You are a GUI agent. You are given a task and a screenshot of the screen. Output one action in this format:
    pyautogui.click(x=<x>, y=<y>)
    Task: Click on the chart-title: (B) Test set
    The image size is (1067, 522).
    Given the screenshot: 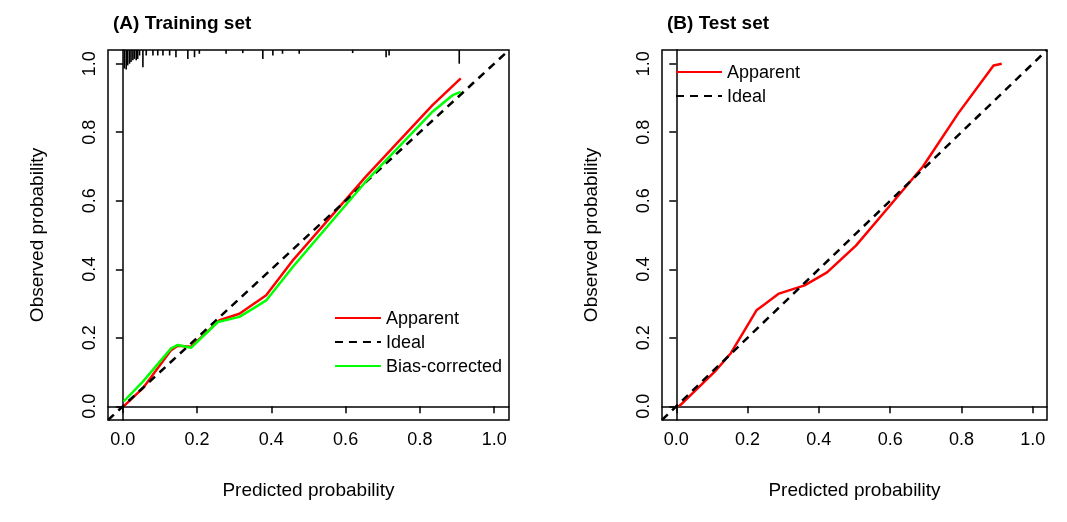 What is the action you would take?
    pyautogui.click(x=718, y=22)
    